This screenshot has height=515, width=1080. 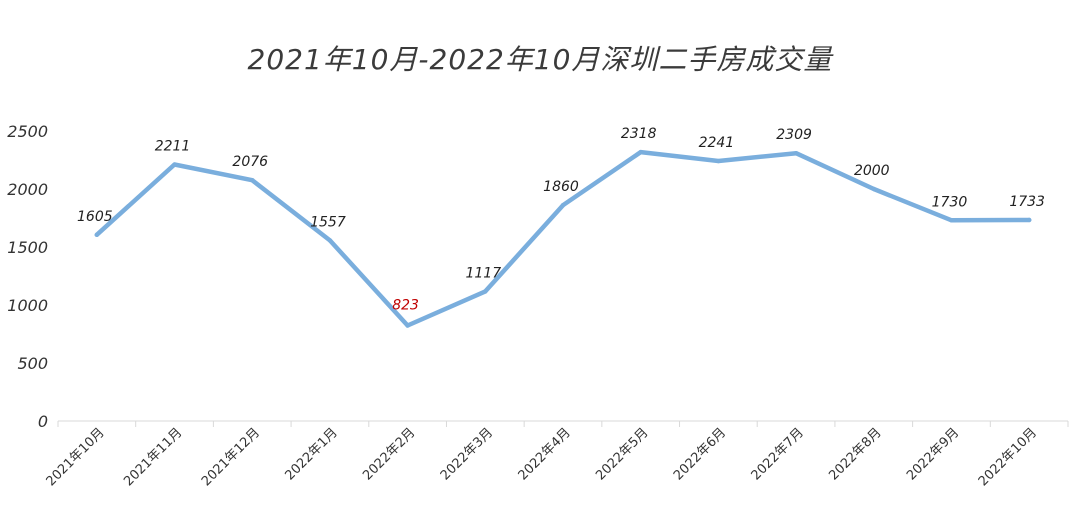 What do you see at coordinates (467, 454) in the screenshot?
I see `x-tick-label: 2022年3月` at bounding box center [467, 454].